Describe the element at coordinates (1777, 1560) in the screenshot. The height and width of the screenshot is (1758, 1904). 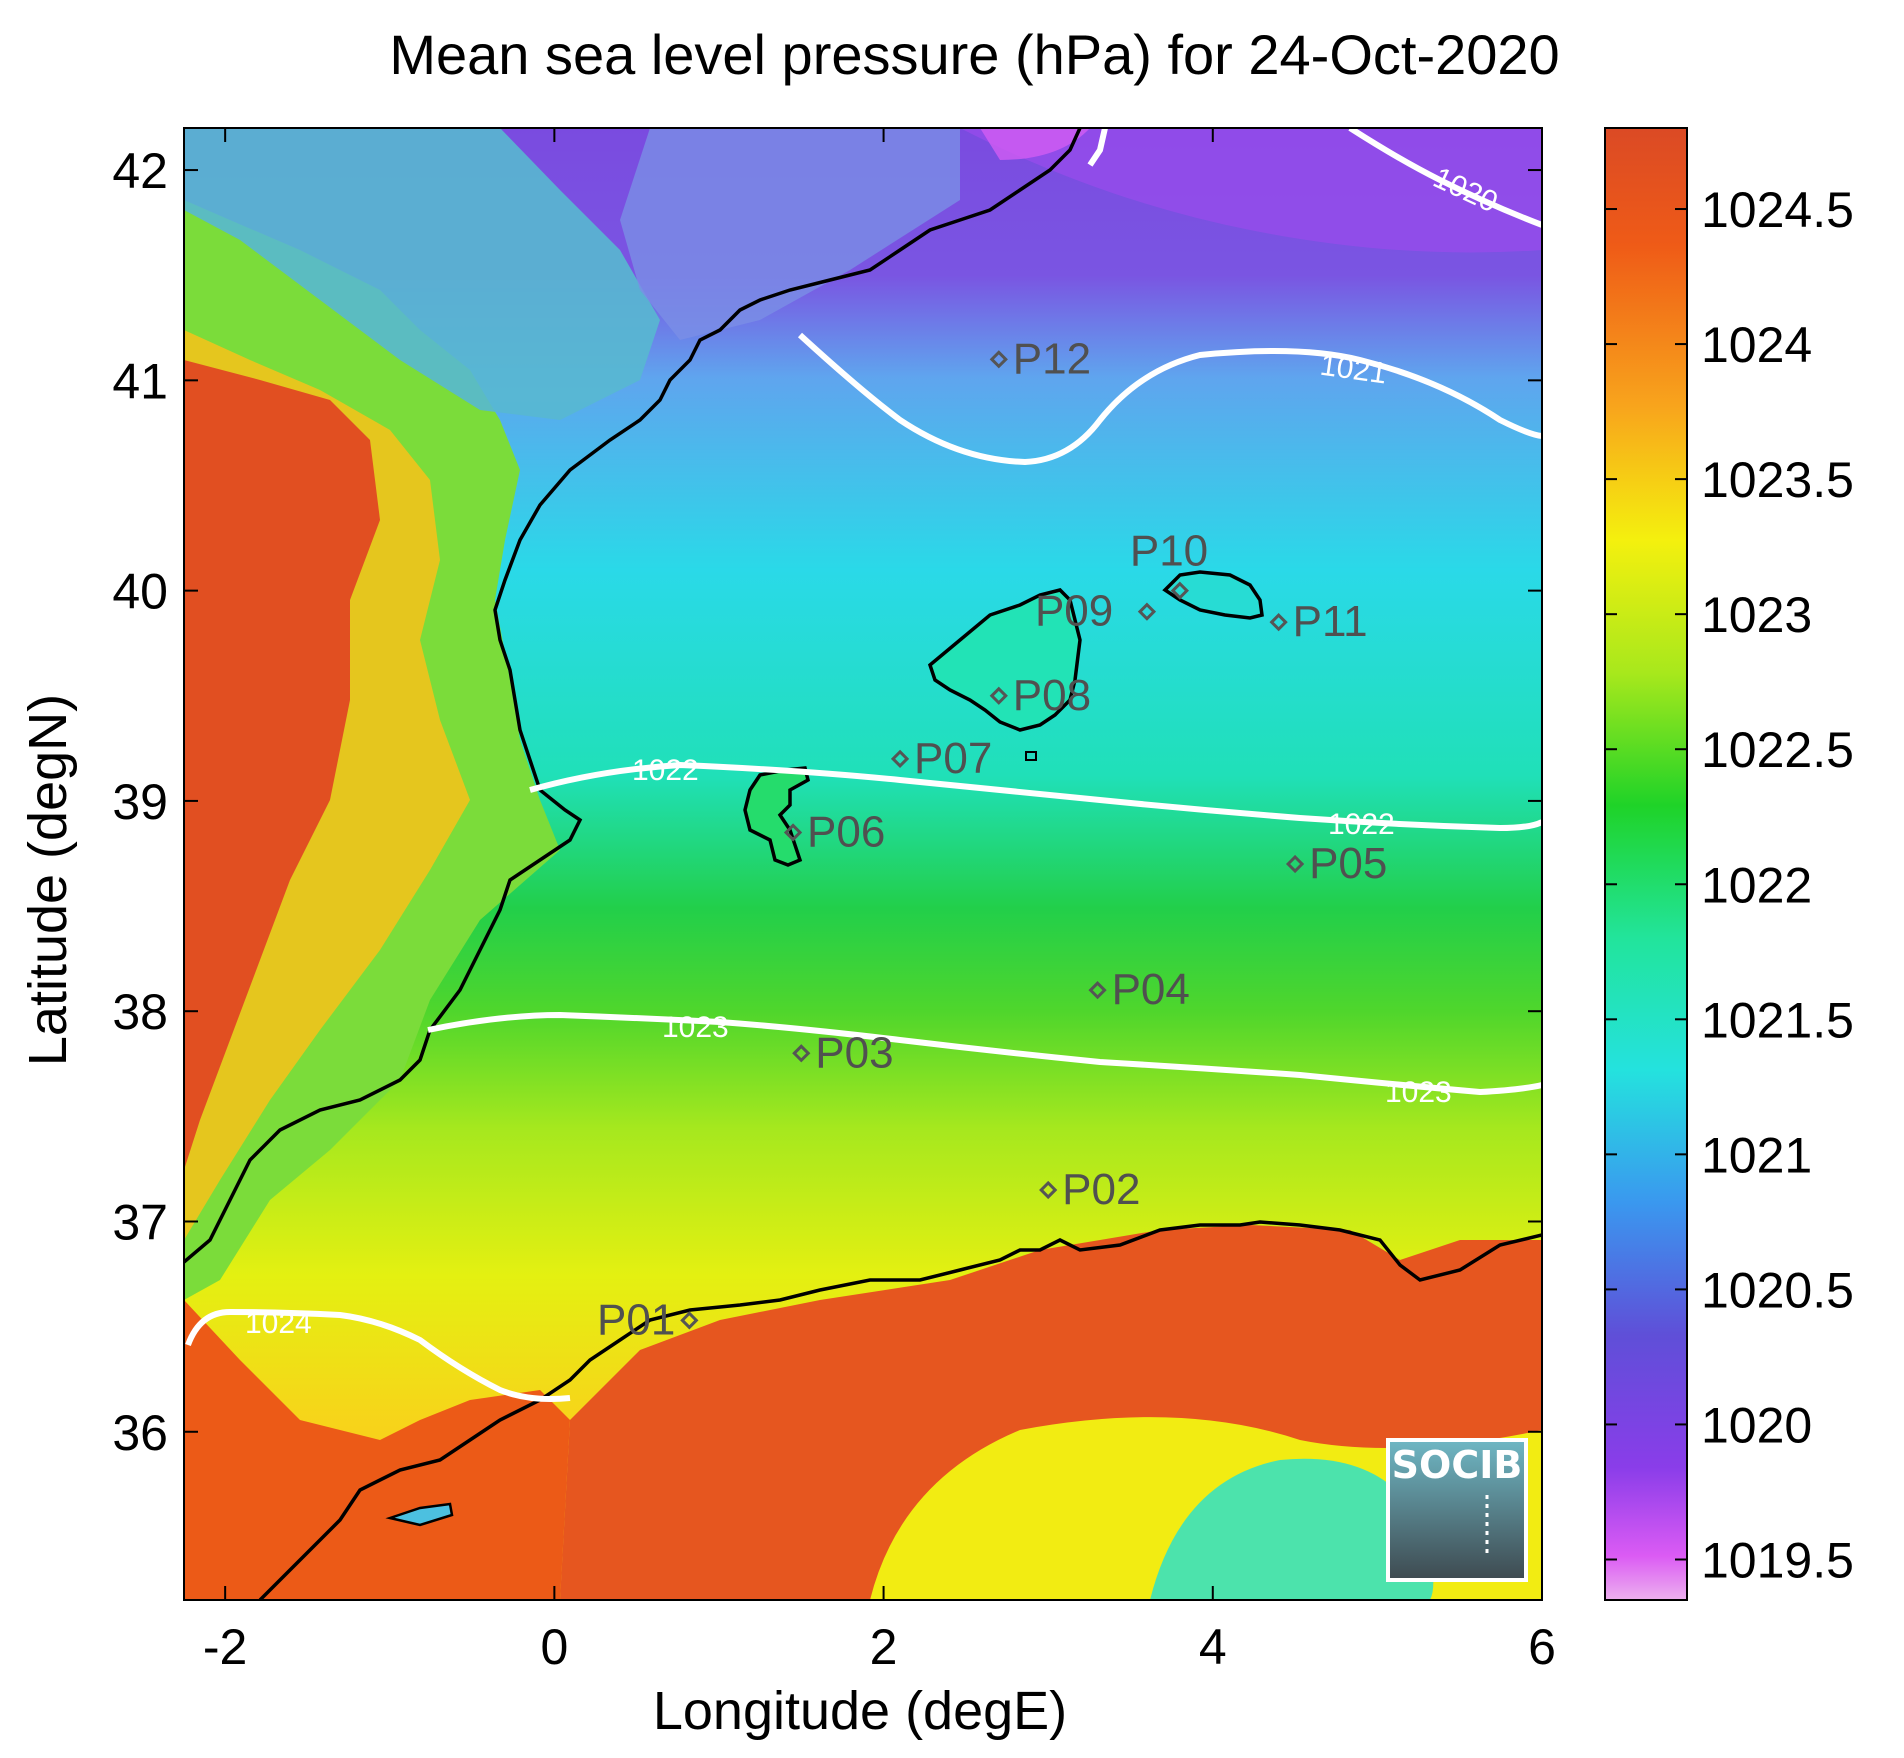
I see `colorbar-tick-label: 1019.5` at that location.